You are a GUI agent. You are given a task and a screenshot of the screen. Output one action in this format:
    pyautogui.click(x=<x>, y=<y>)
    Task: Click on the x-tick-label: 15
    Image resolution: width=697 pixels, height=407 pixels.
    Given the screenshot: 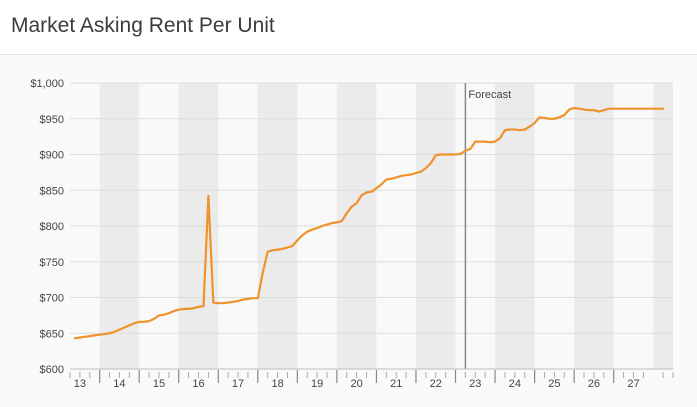 What is the action you would take?
    pyautogui.click(x=159, y=384)
    